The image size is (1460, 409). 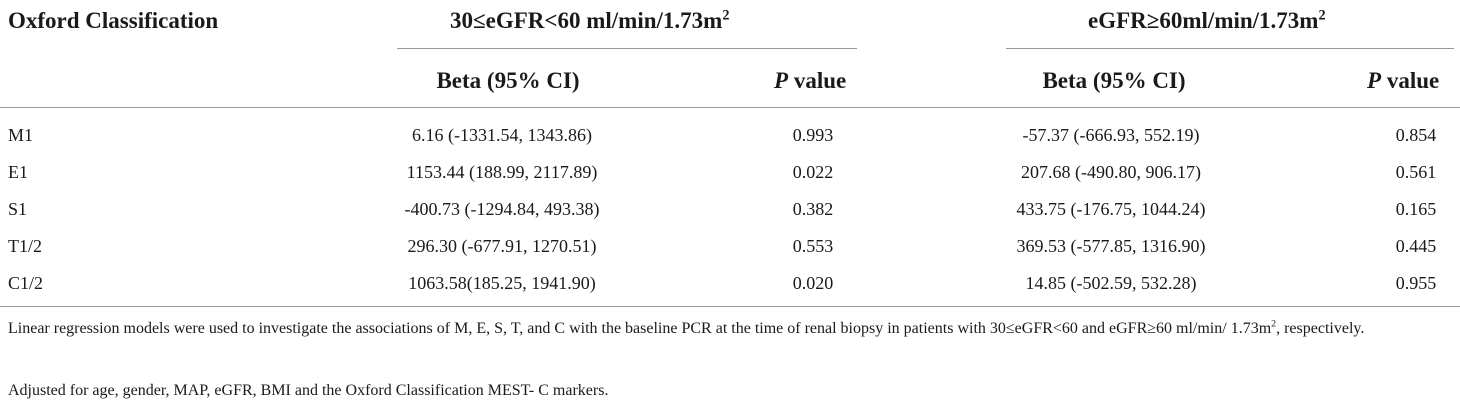 What do you see at coordinates (1416, 172) in the screenshot?
I see `p-value-cell: 0.561` at bounding box center [1416, 172].